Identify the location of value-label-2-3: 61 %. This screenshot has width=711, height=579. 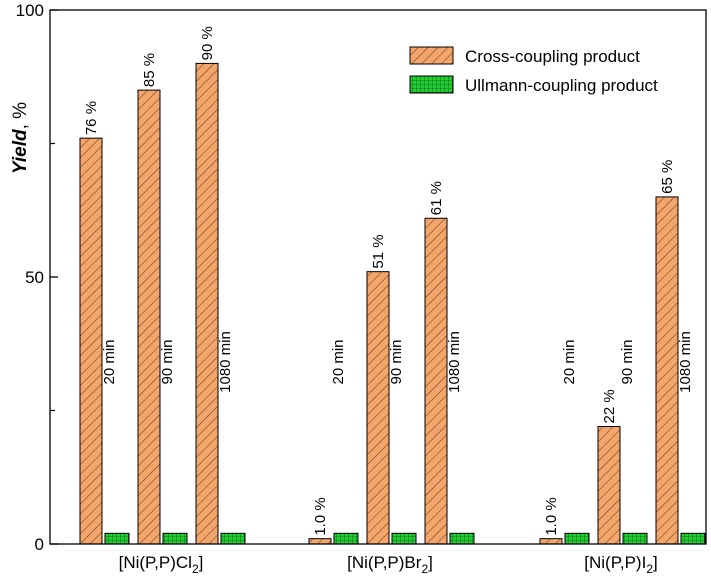
(436, 198).